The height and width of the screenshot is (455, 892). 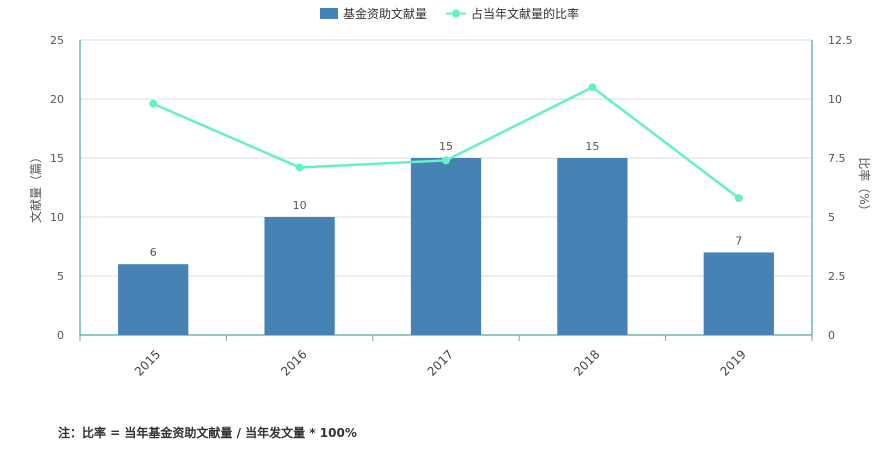 What do you see at coordinates (586, 362) in the screenshot?
I see `x-tick-label: 2018` at bounding box center [586, 362].